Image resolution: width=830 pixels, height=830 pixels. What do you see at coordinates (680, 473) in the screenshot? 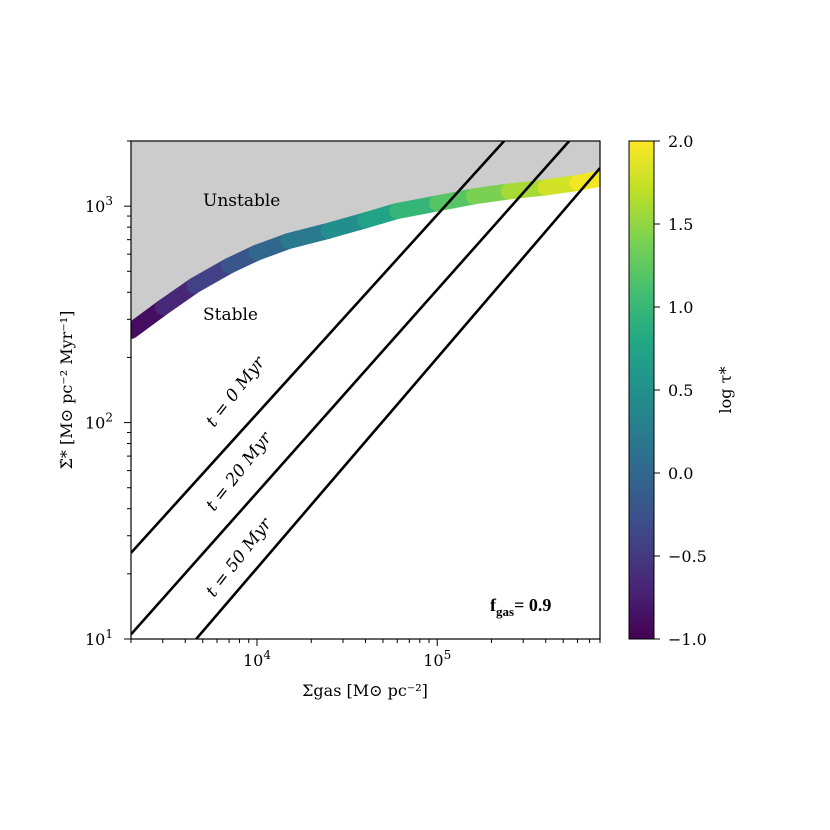
I see `colorbar-tick-label: 0.0` at bounding box center [680, 473].